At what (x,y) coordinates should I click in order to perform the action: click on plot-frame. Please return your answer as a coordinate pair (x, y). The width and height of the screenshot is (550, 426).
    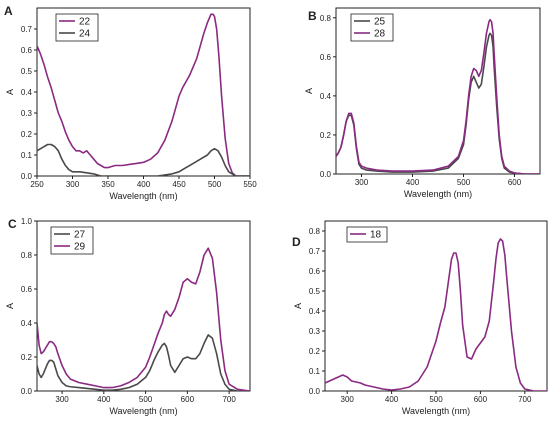
    Looking at the image, I should click on (438, 91).